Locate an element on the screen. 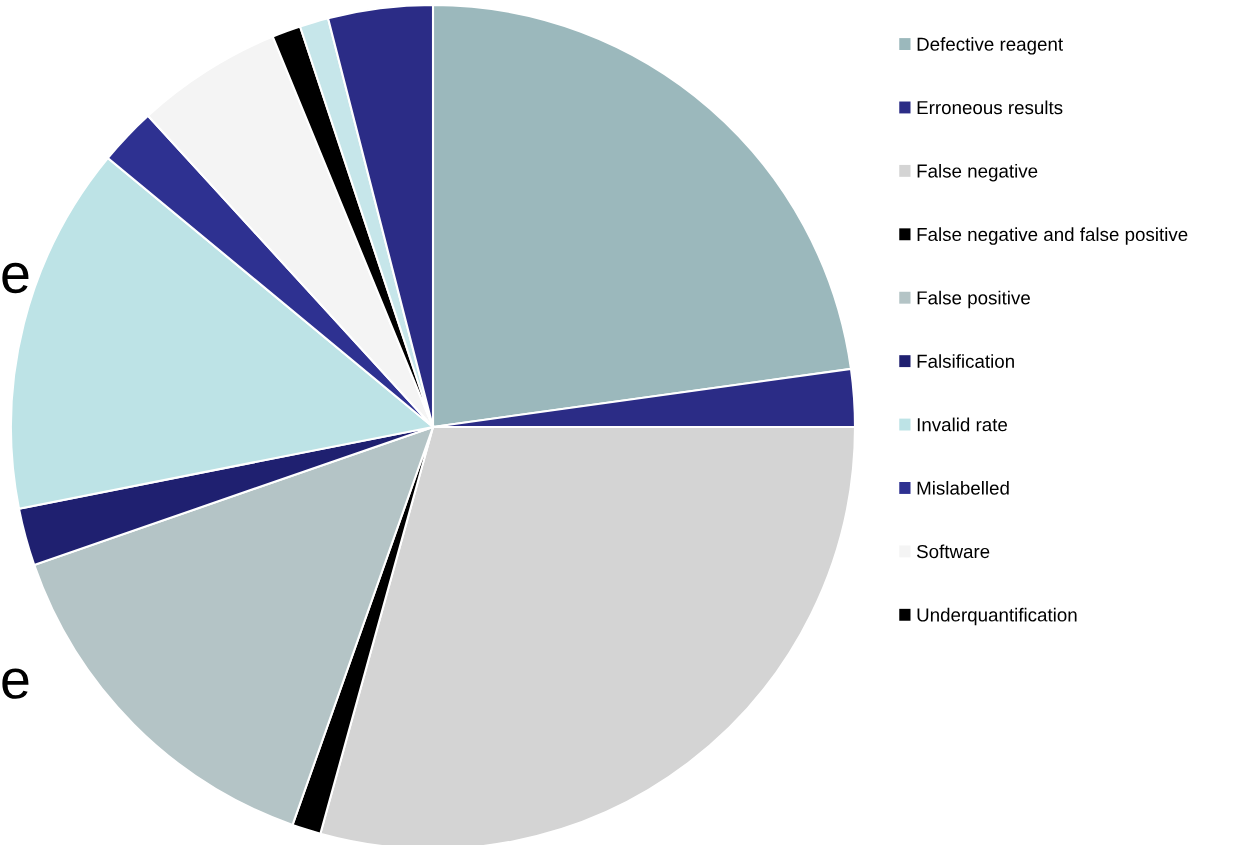 The height and width of the screenshot is (845, 1242). legend-label: False negative is located at coordinates (977, 172).